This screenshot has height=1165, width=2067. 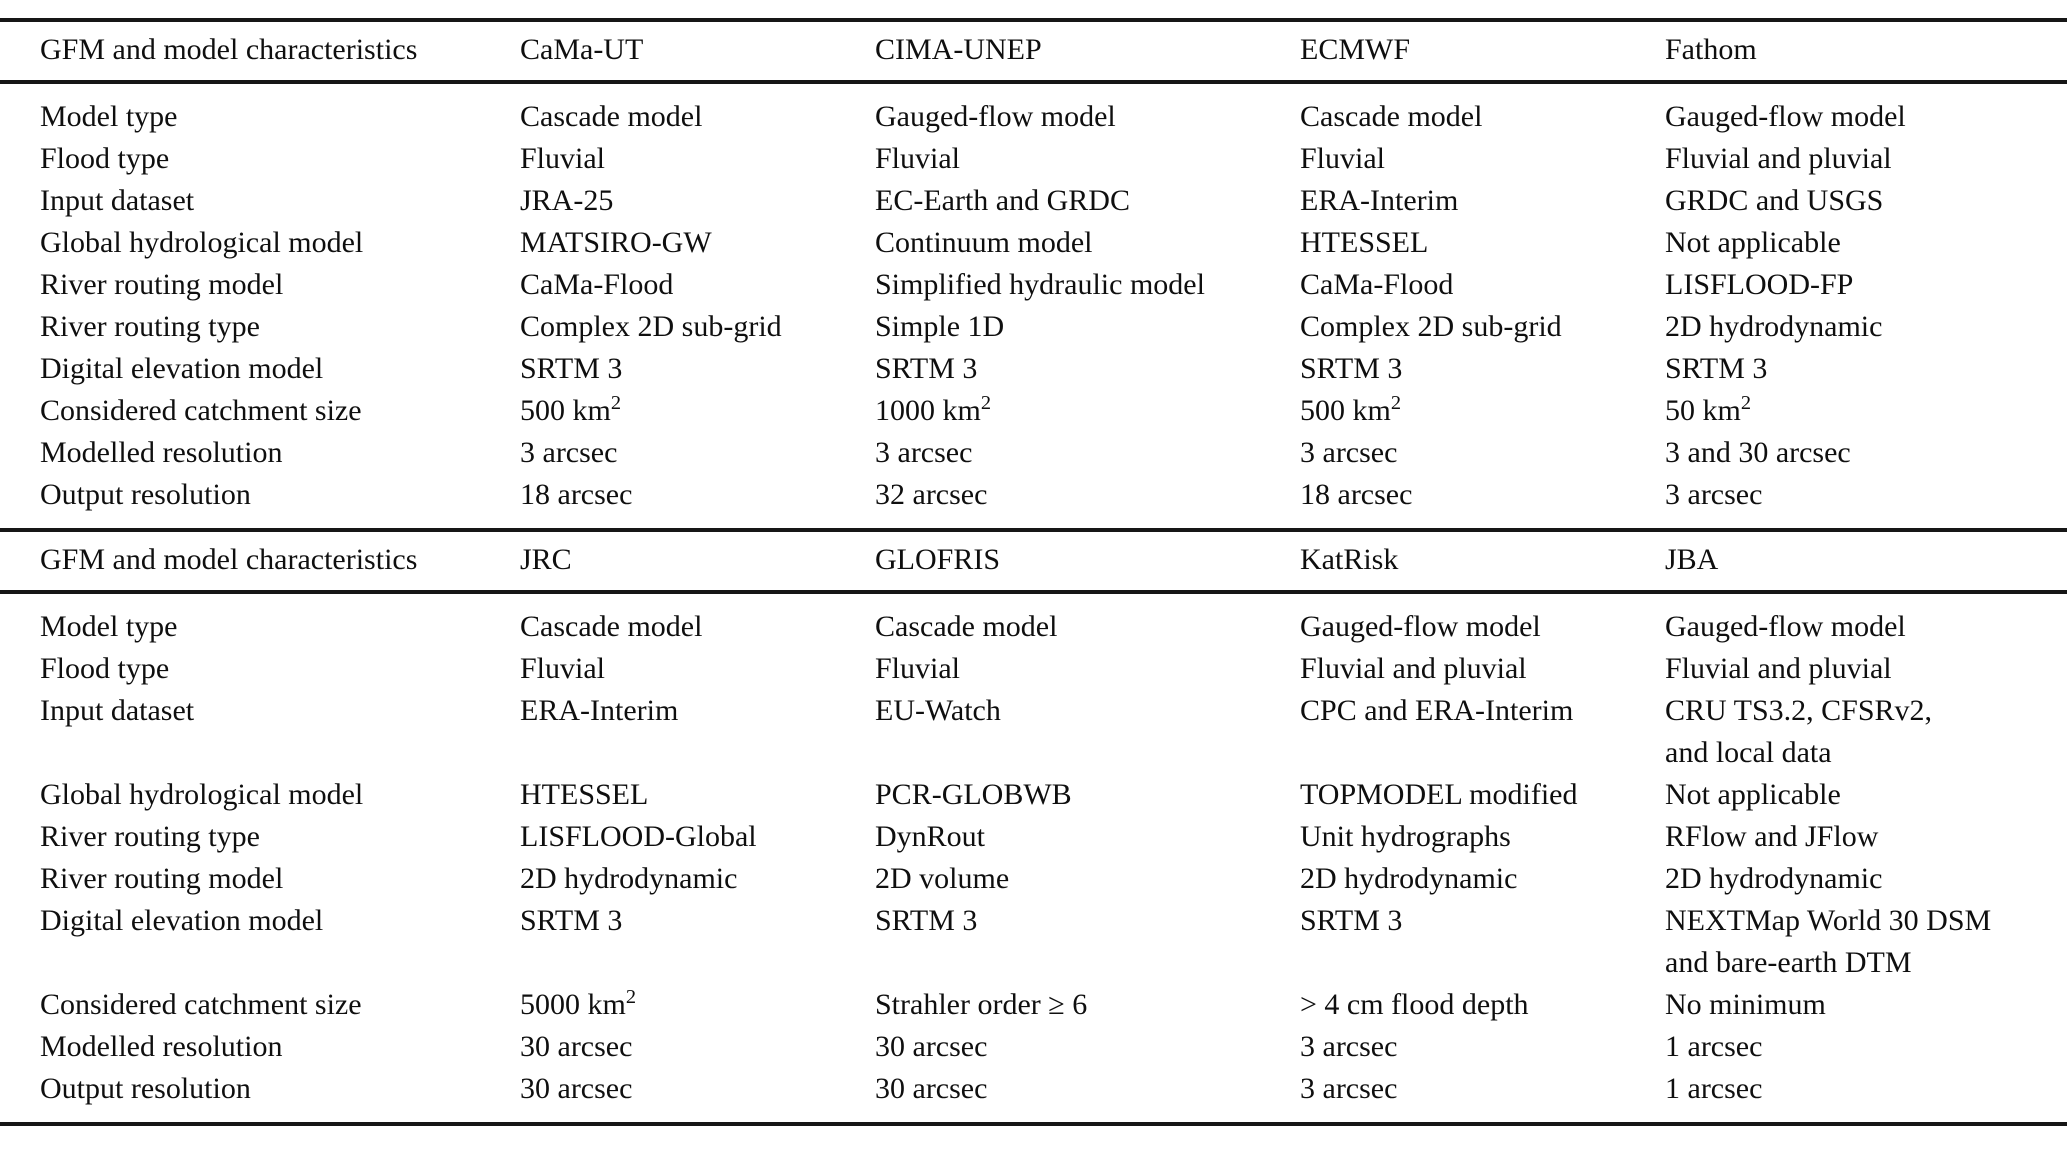 I want to click on table-cell: 50 km2, so click(x=1708, y=409).